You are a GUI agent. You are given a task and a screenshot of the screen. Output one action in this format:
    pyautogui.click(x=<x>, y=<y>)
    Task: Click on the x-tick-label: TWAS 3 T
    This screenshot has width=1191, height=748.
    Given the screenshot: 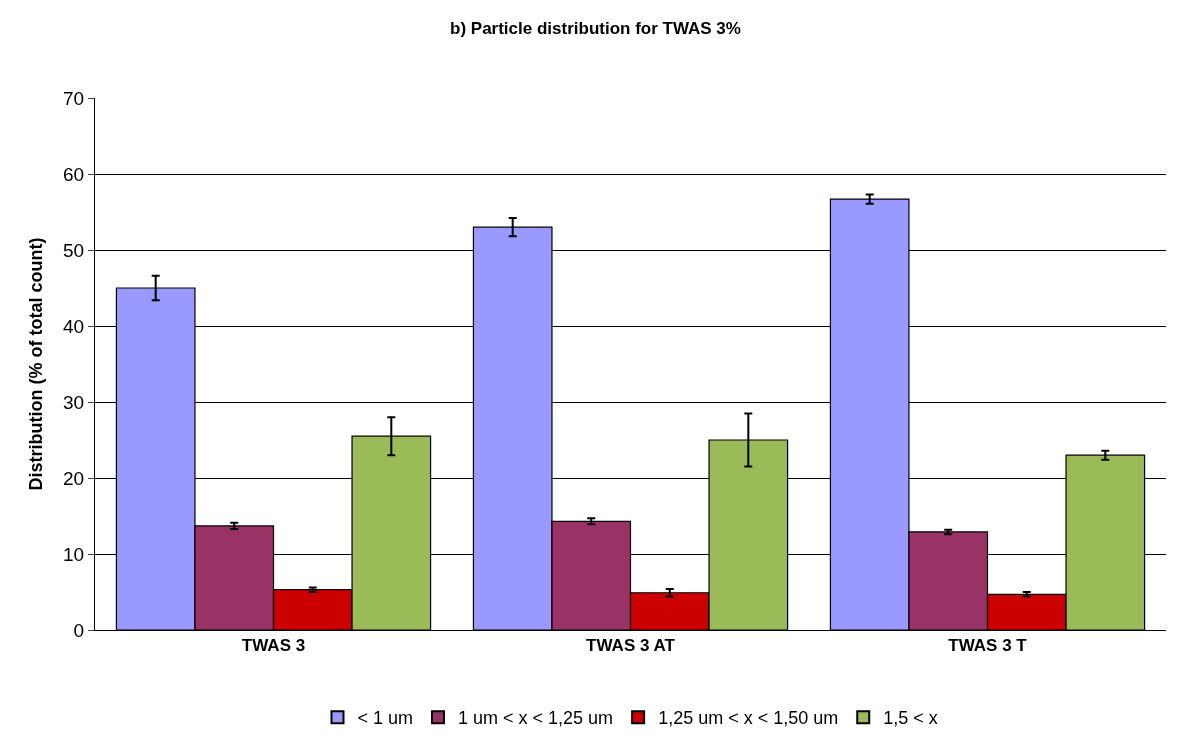 What is the action you would take?
    pyautogui.click(x=988, y=646)
    